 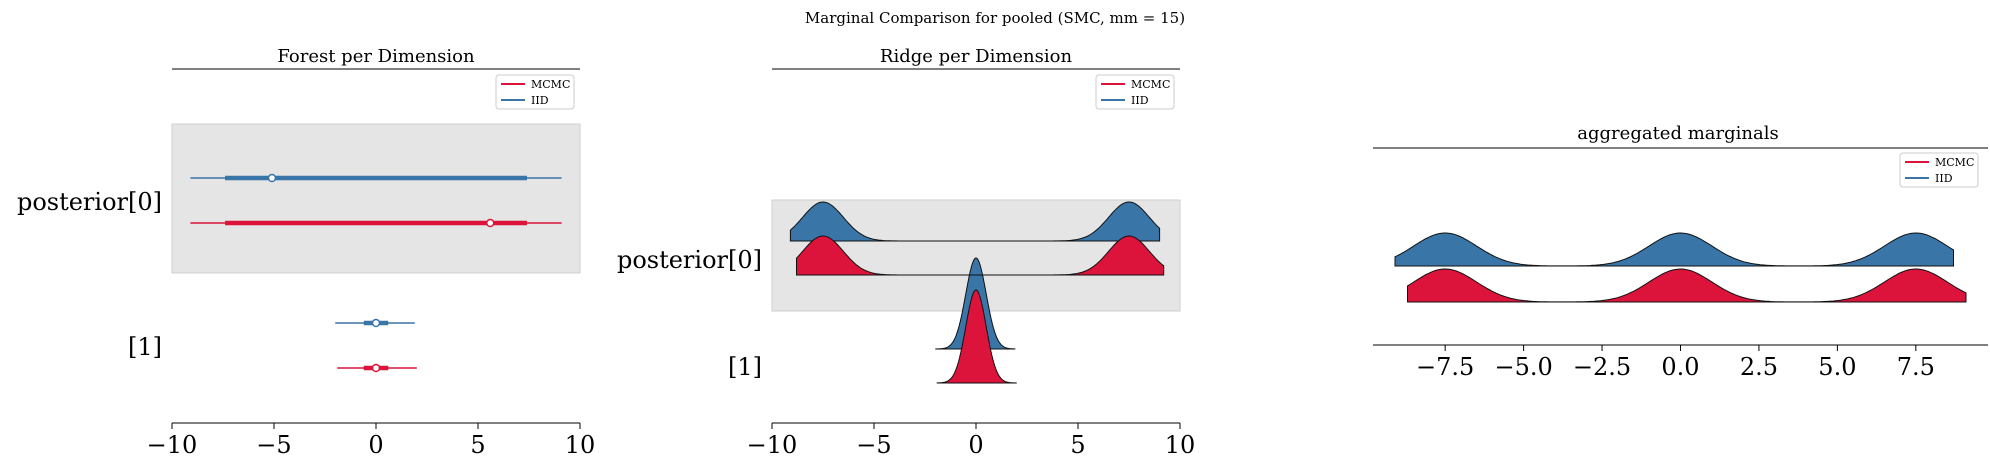 I want to click on forest-tick-label: 10, so click(x=580, y=445).